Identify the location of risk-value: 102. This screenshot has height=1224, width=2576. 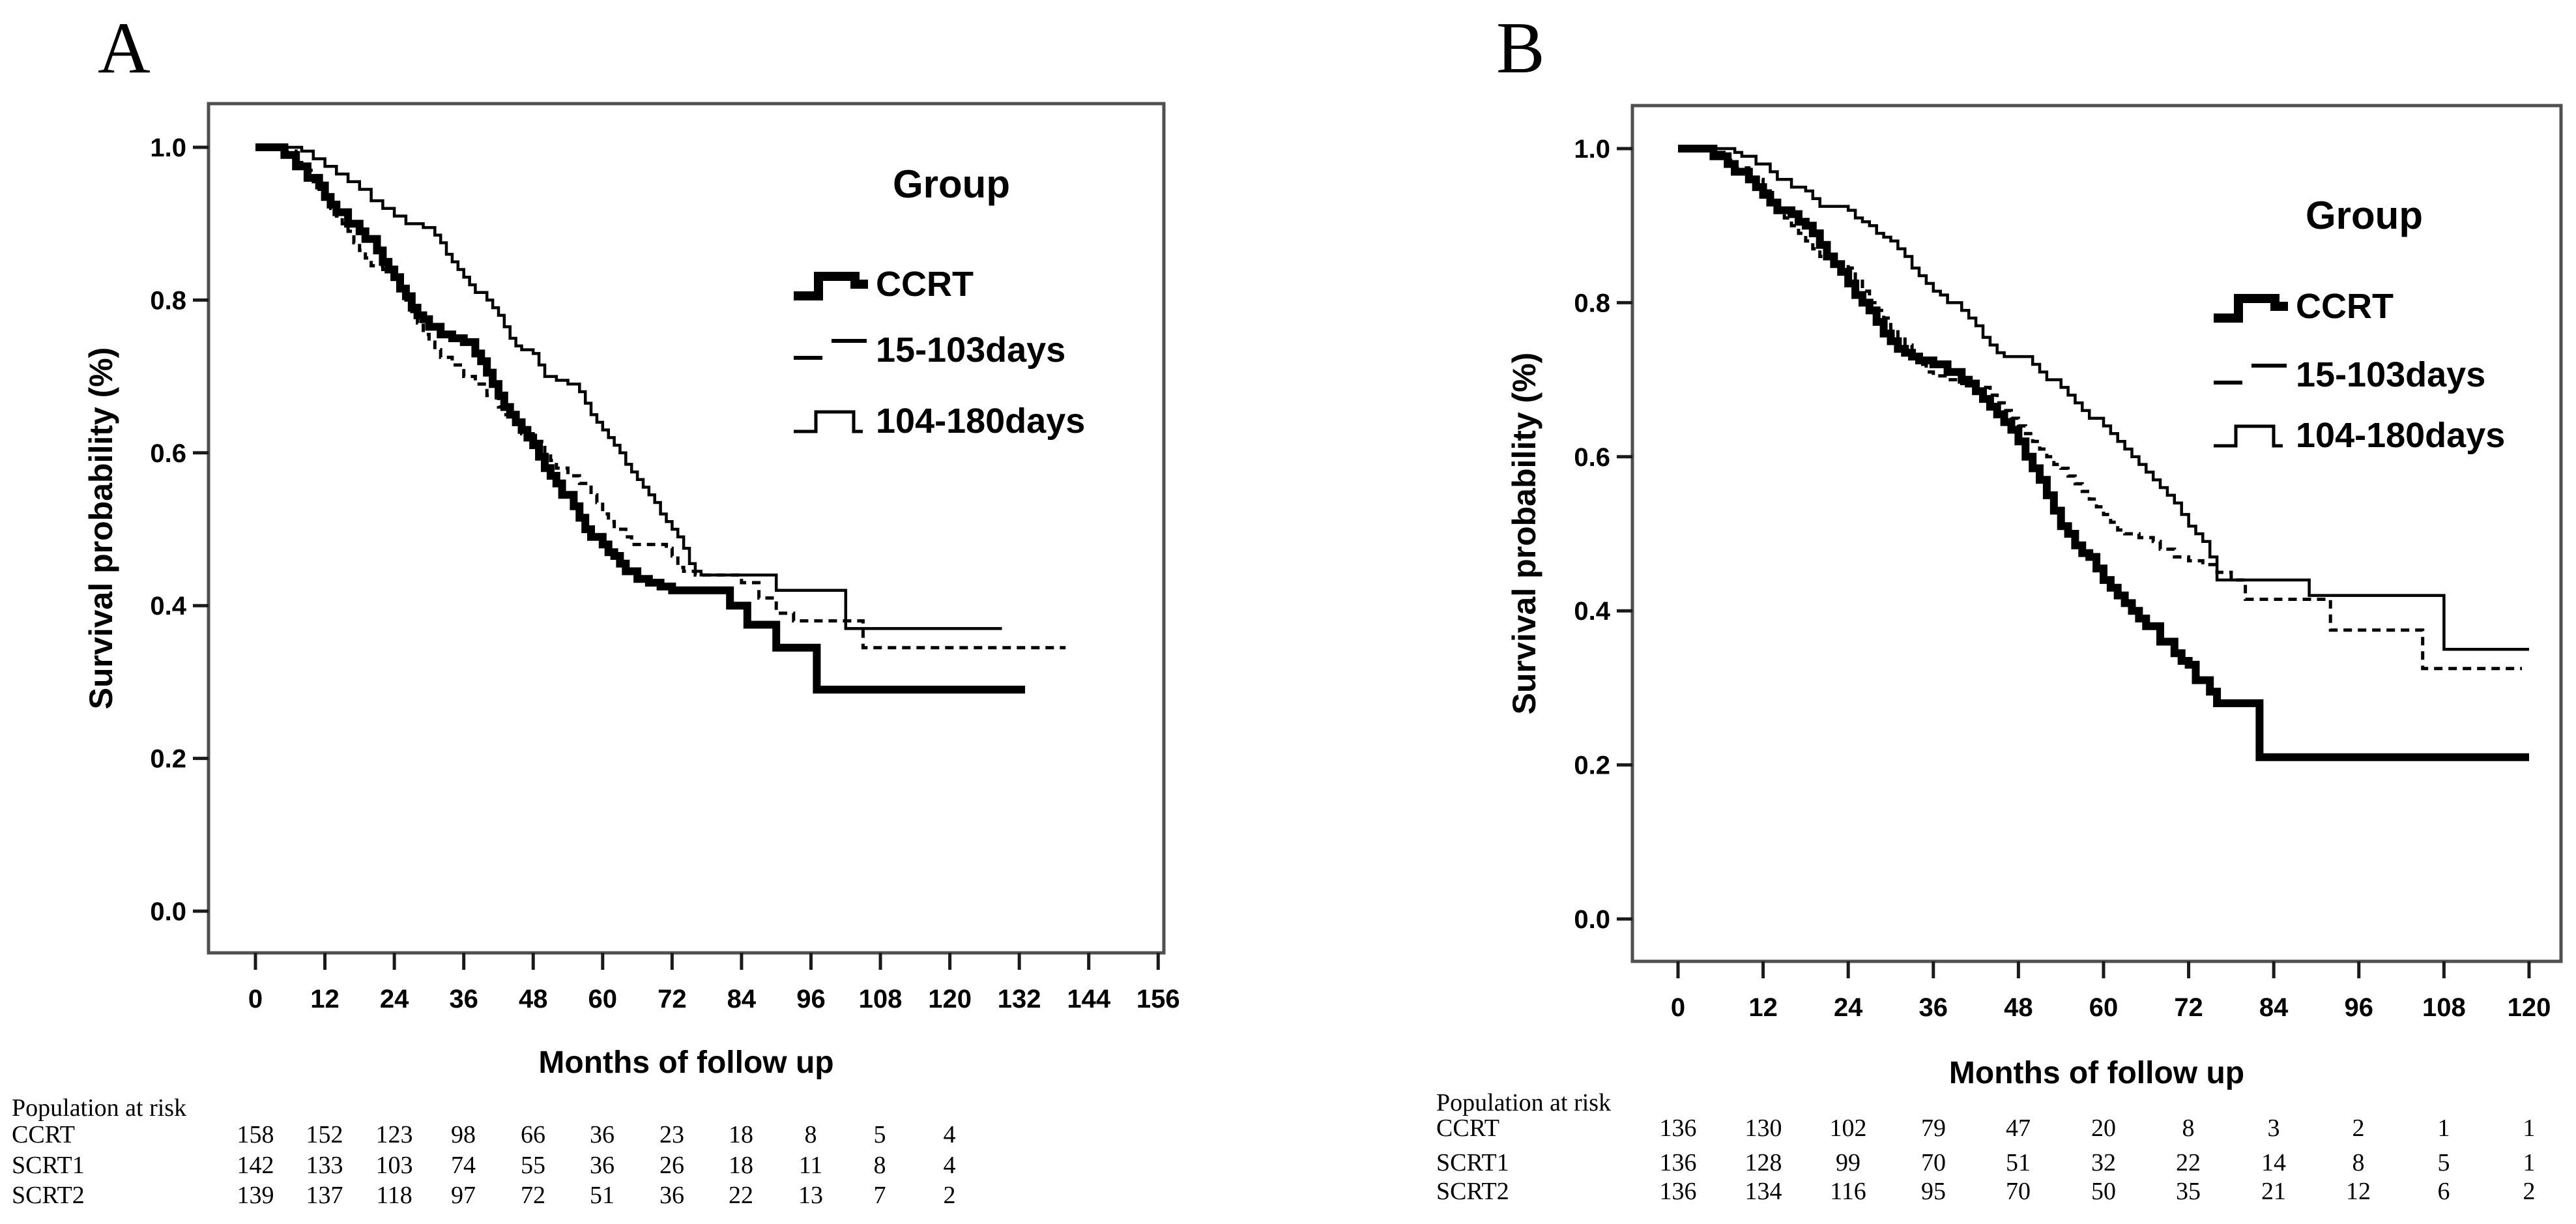
(1848, 1129).